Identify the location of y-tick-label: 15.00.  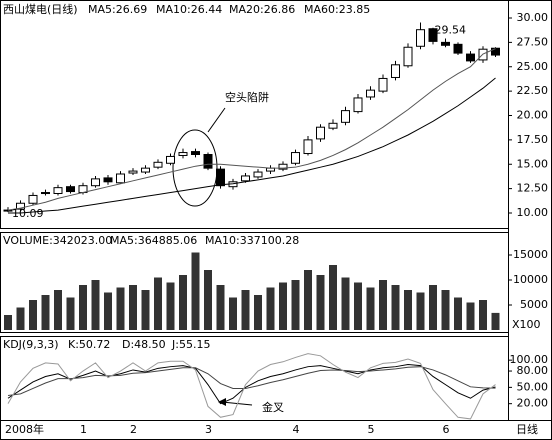
(533, 163).